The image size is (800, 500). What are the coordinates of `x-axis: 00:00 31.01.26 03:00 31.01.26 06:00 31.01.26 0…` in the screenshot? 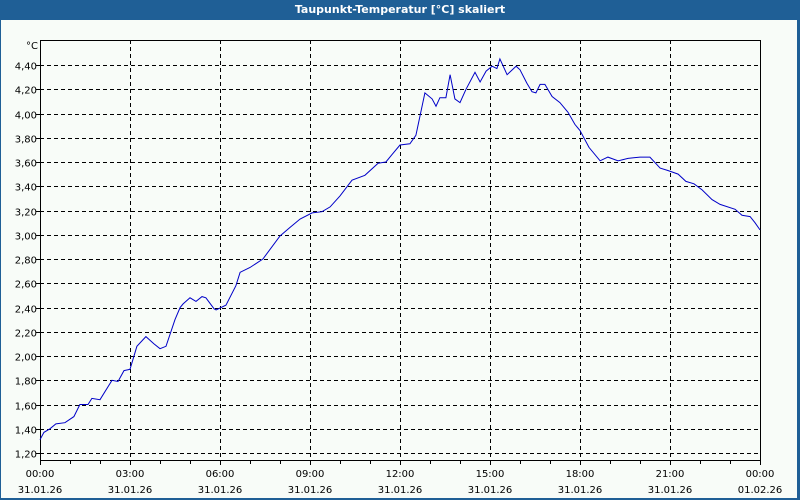 It's located at (400, 478).